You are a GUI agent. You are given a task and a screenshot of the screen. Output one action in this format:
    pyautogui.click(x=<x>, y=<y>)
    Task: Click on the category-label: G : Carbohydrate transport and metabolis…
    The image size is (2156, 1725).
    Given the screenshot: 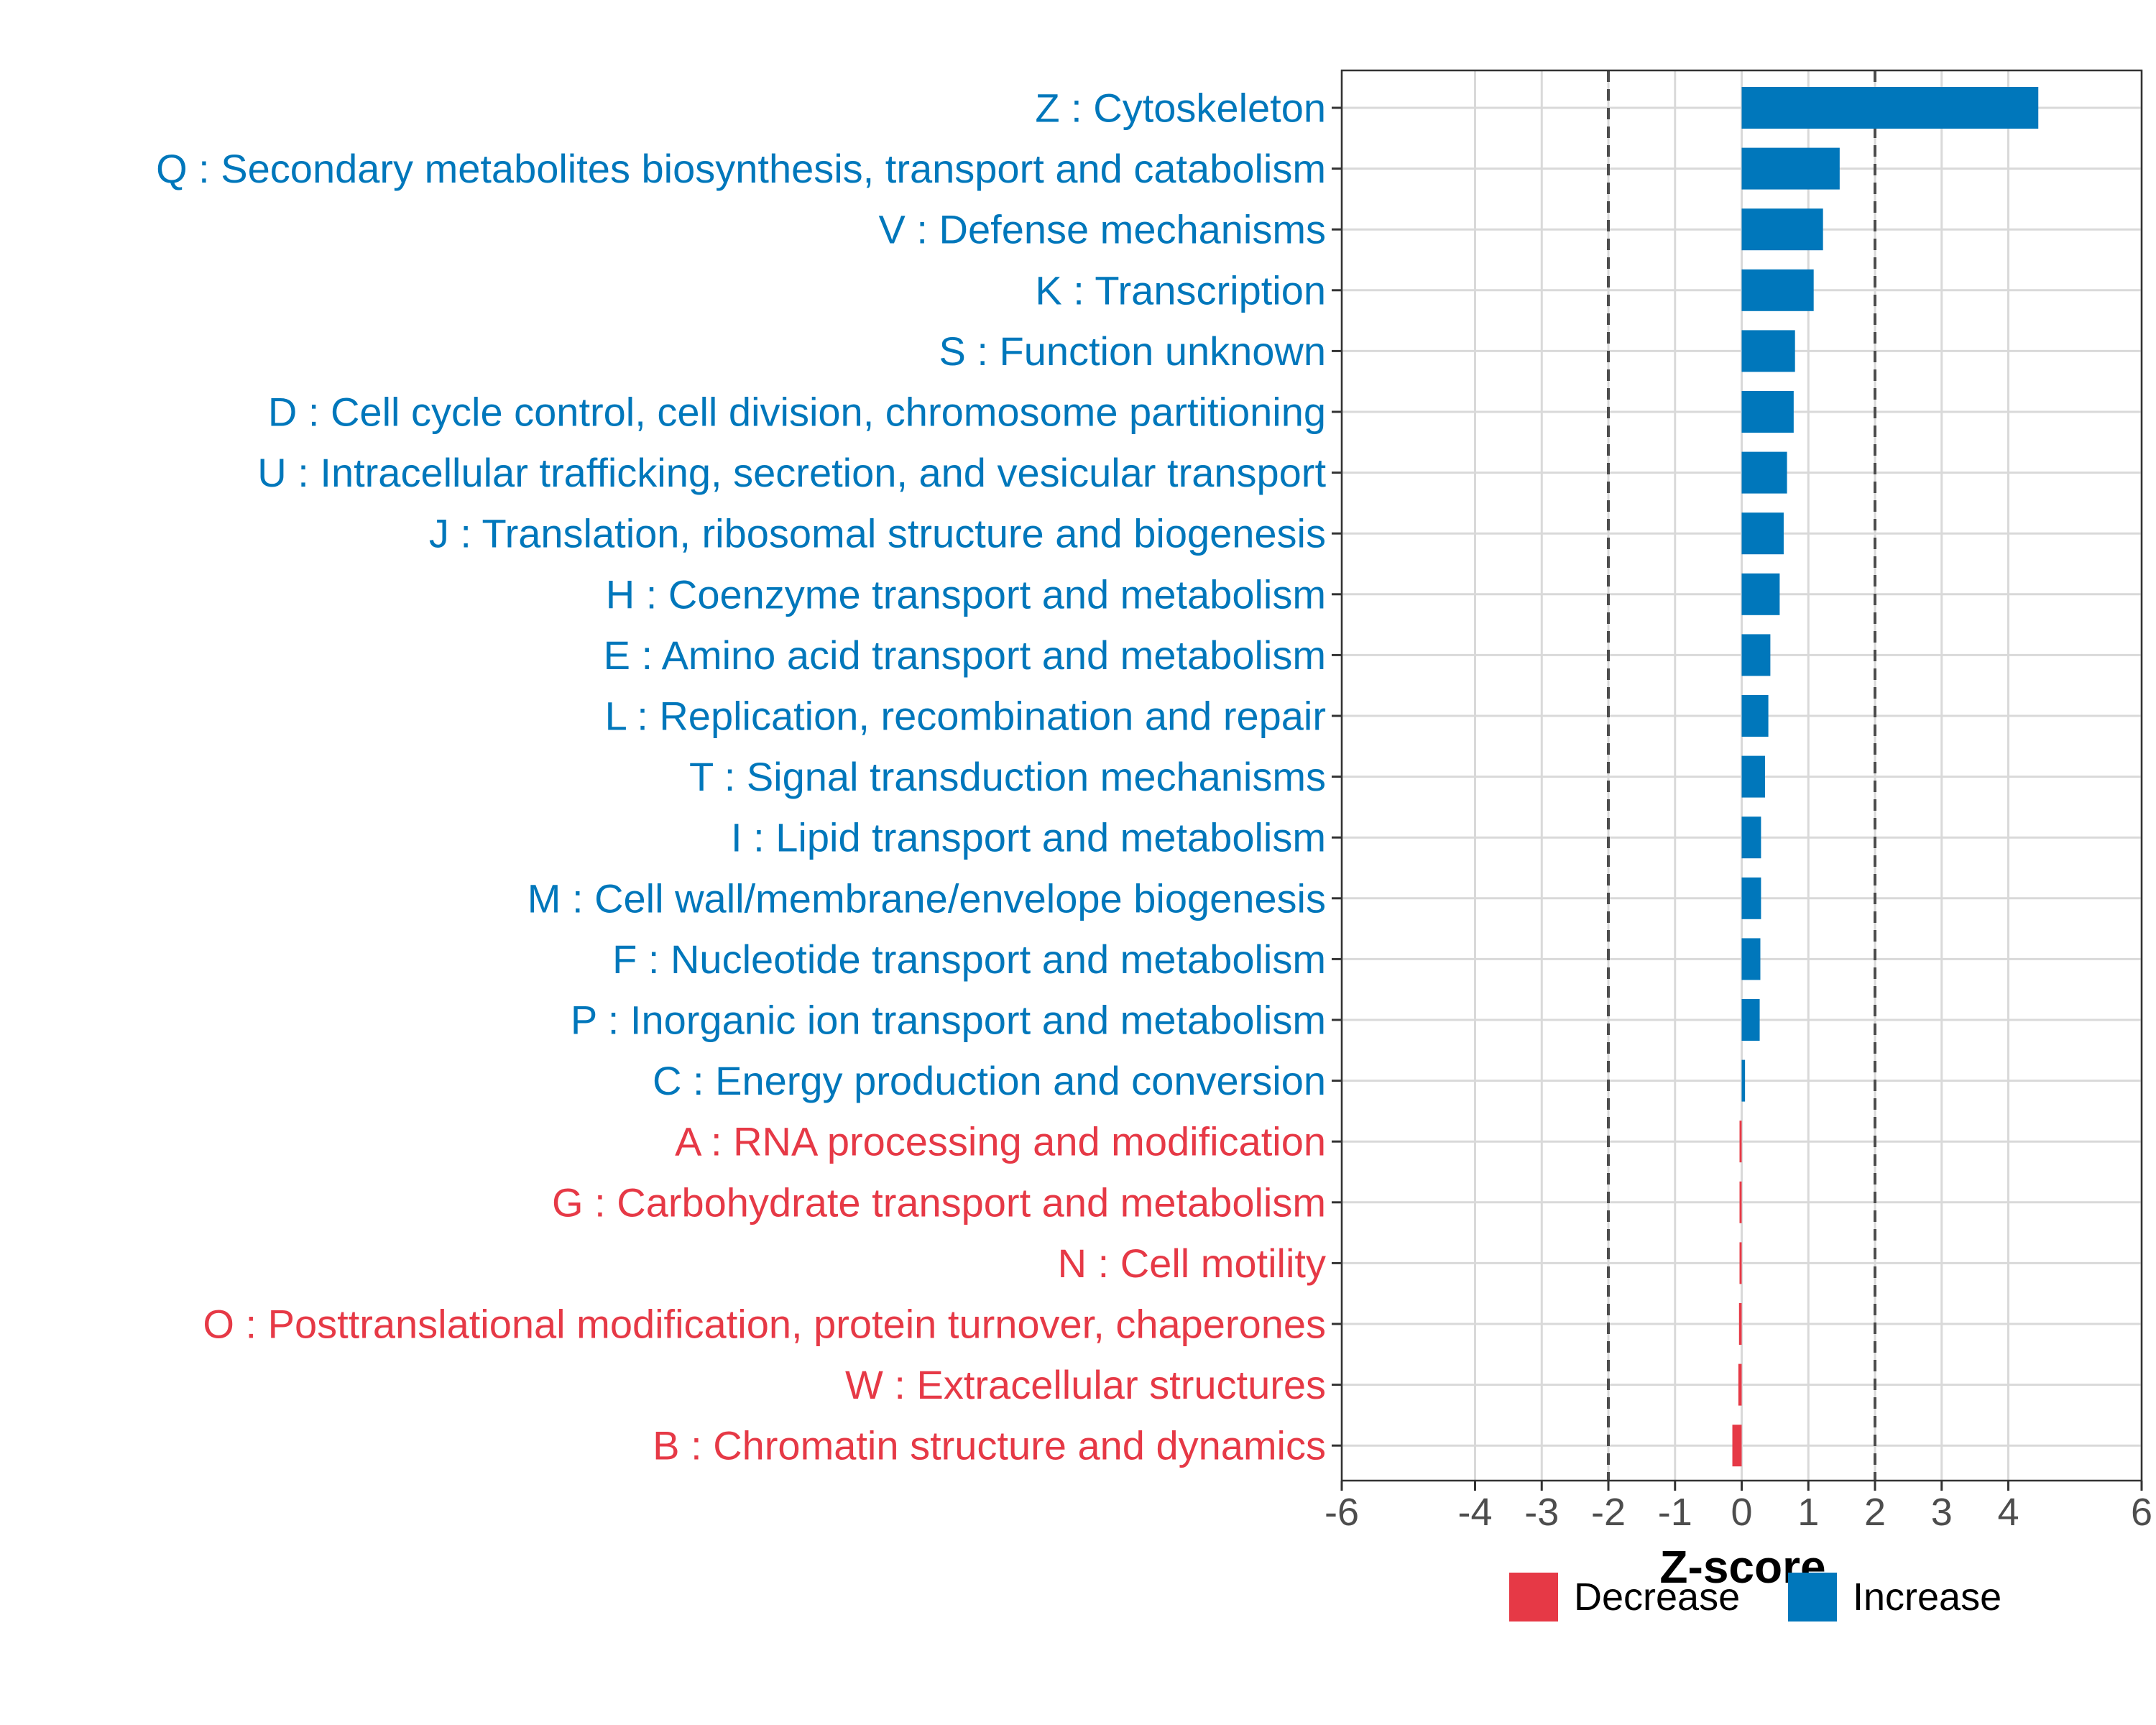 What is the action you would take?
    pyautogui.click(x=939, y=1202)
    